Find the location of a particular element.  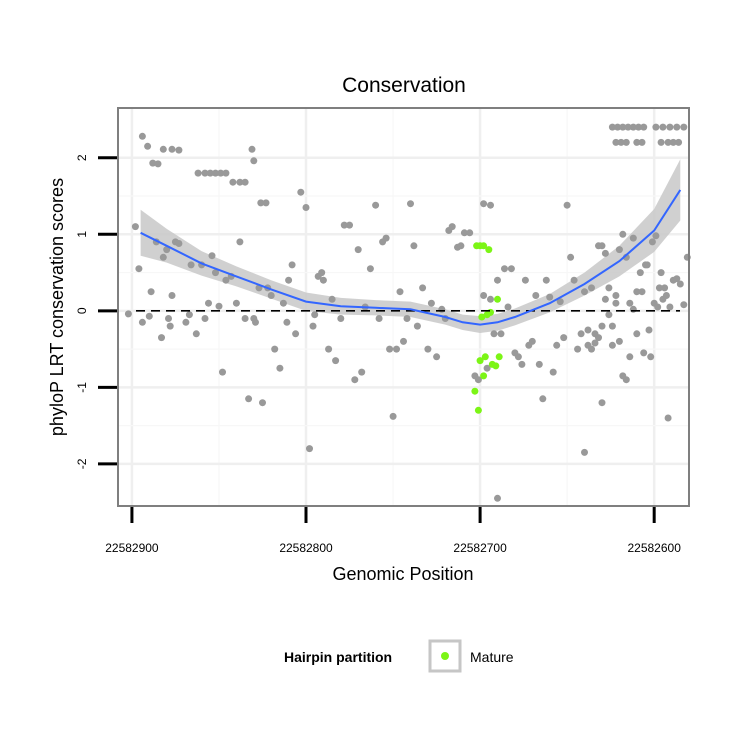

legend-title: Hairpin partition is located at coordinates (338, 657).